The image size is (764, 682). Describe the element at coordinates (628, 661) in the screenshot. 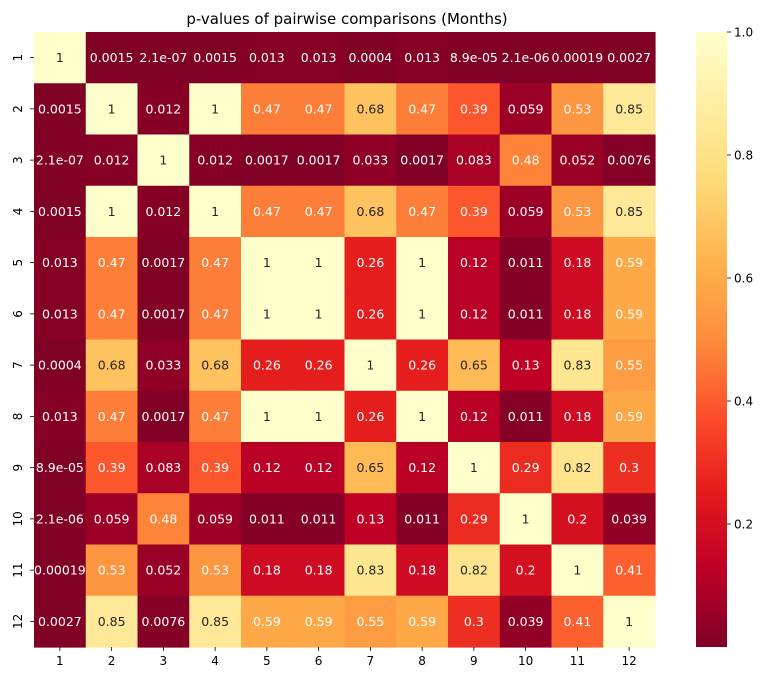

I see `x-tick-label: 12` at that location.